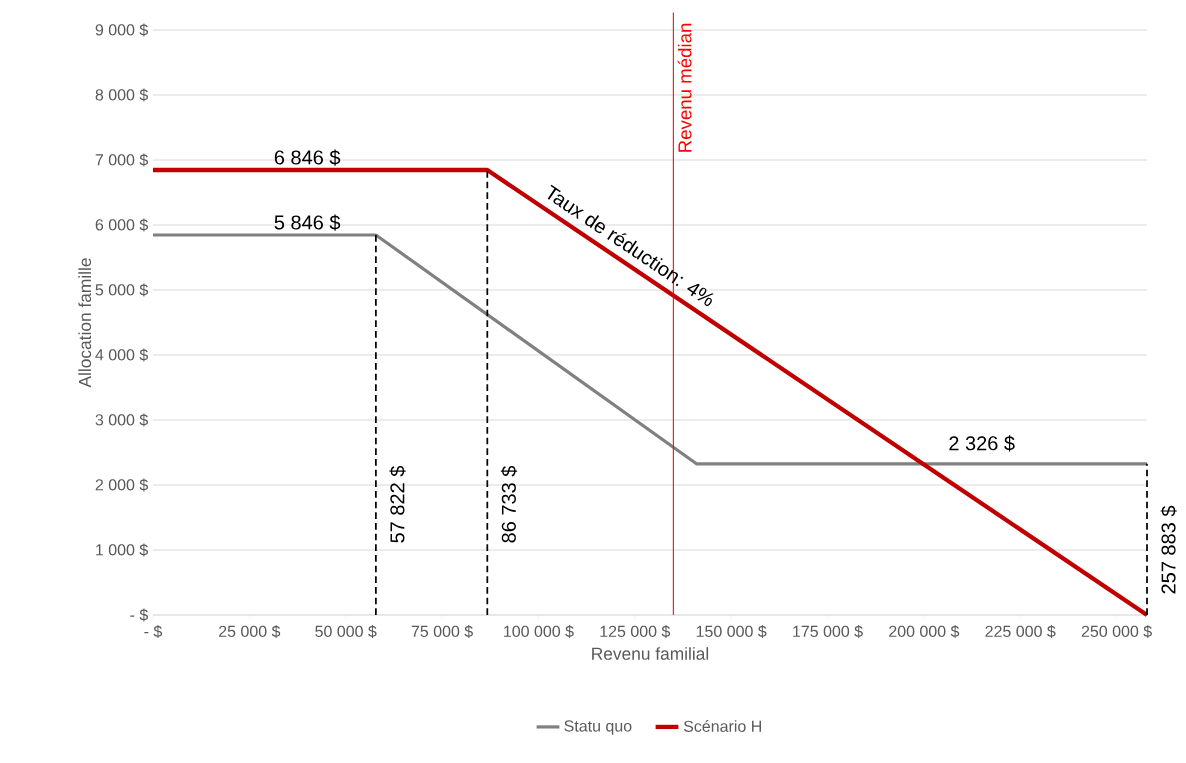  I want to click on legend-label: Statu quo, so click(598, 727).